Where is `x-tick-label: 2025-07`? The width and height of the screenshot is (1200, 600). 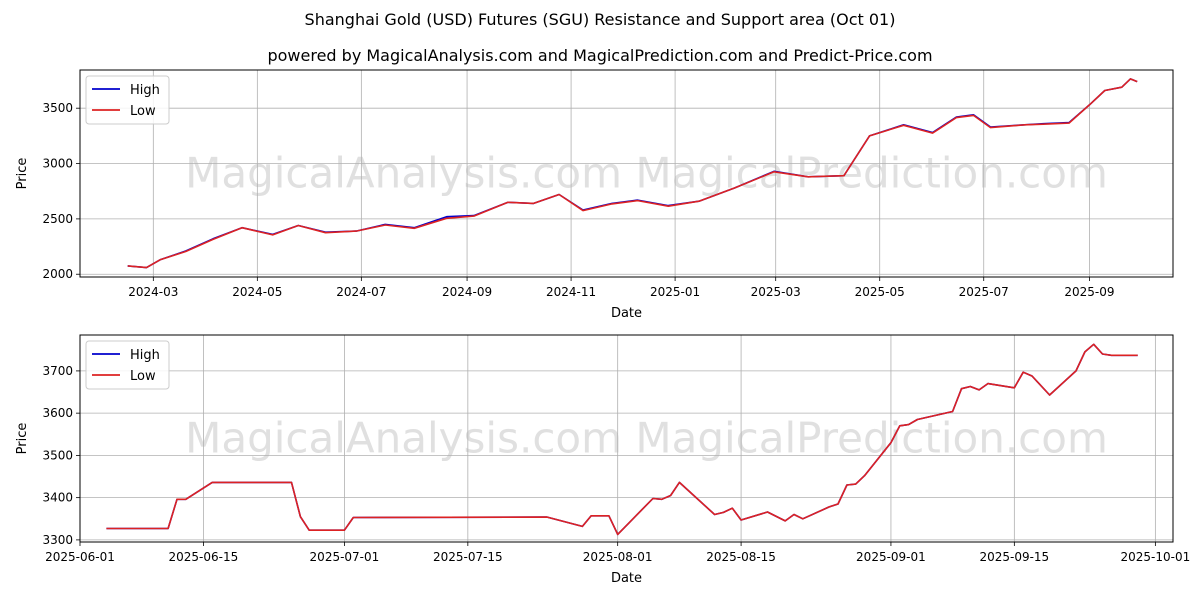
x-tick-label: 2025-07 is located at coordinates (984, 292).